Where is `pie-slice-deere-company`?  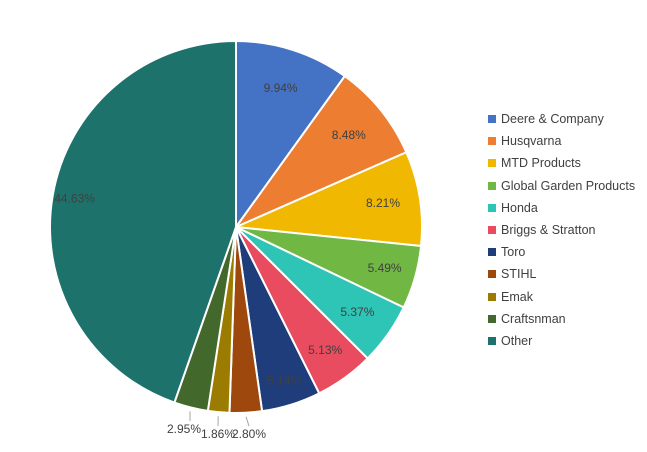
pie-slice-deere-company is located at coordinates (291, 135).